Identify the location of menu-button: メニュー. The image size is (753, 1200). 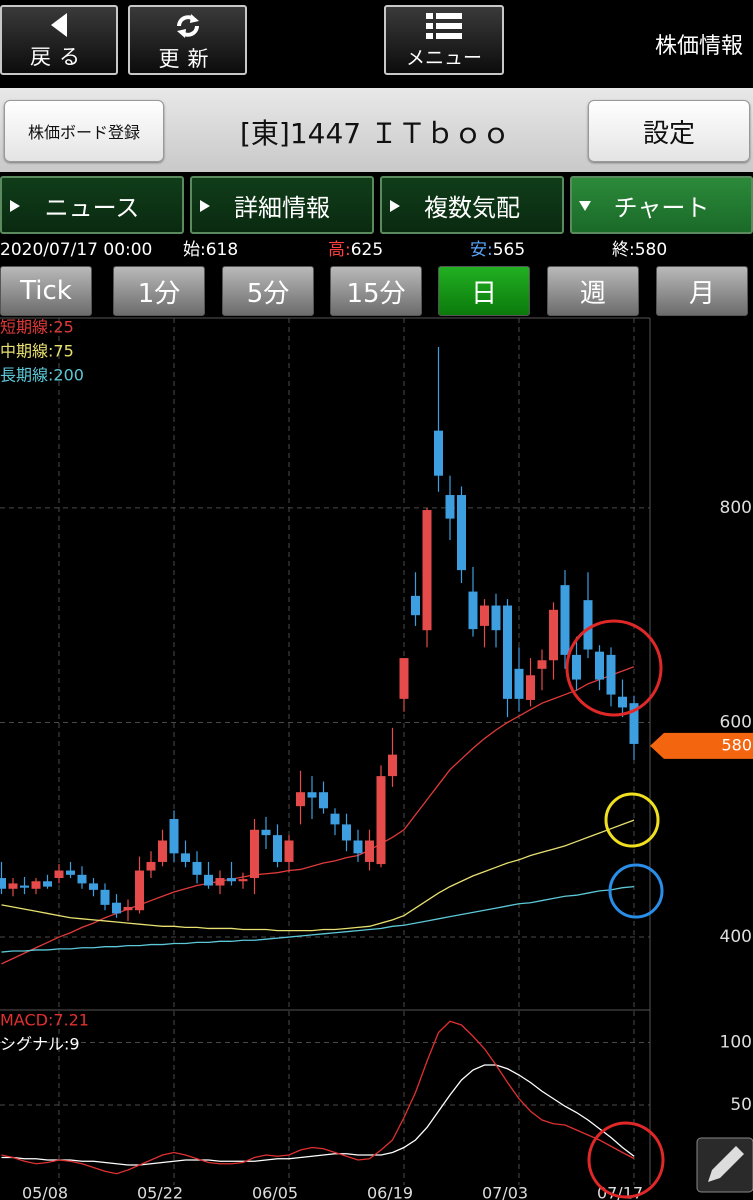
(444, 40).